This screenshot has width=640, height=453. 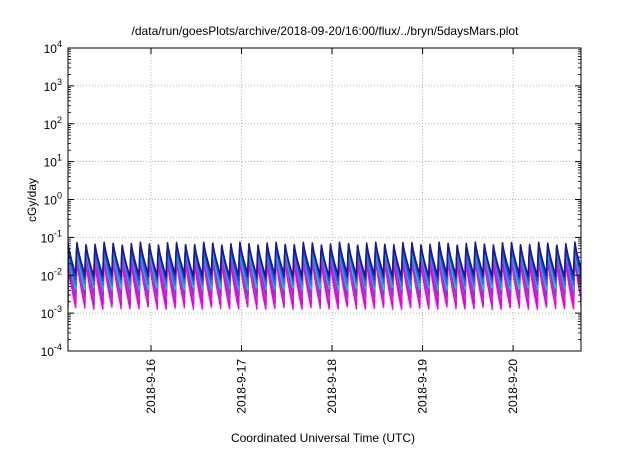 What do you see at coordinates (242, 386) in the screenshot?
I see `x-tick-label: 2018-9-17` at bounding box center [242, 386].